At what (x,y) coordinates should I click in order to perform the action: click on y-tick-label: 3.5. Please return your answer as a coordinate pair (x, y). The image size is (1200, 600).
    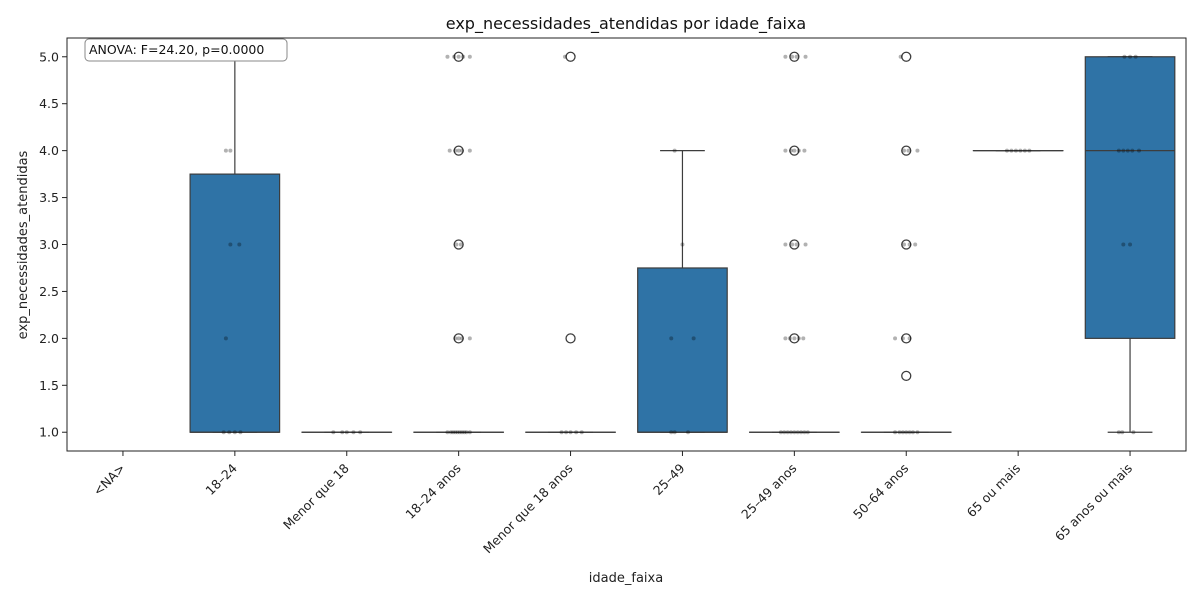
    Looking at the image, I should click on (49, 197).